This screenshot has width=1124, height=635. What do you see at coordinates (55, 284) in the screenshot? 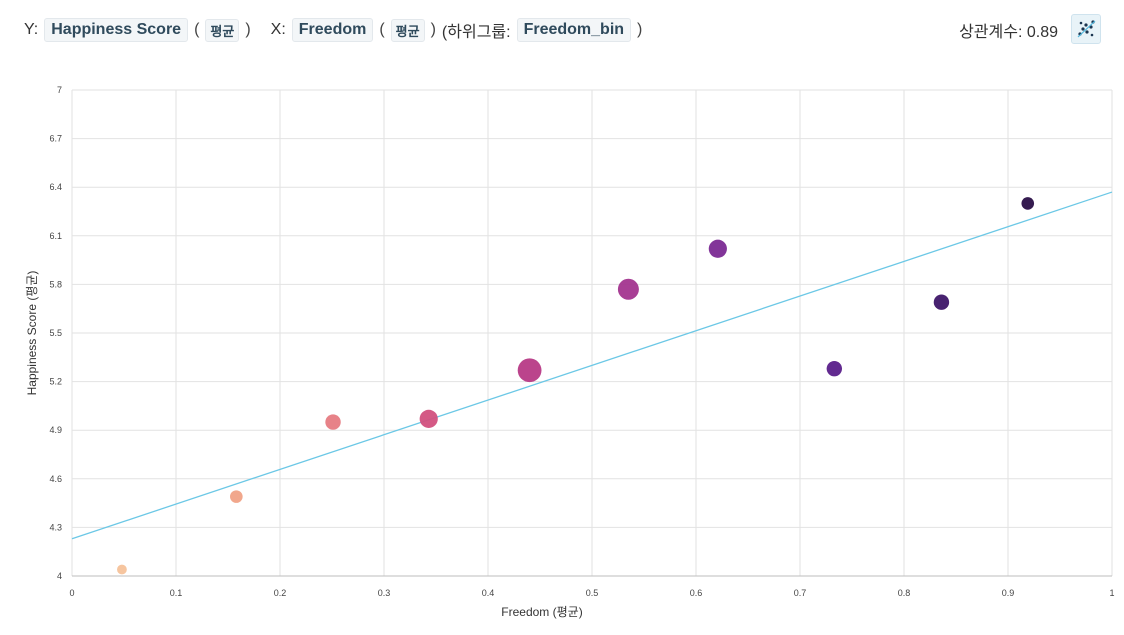
I see `y-tick-label: 5.8` at bounding box center [55, 284].